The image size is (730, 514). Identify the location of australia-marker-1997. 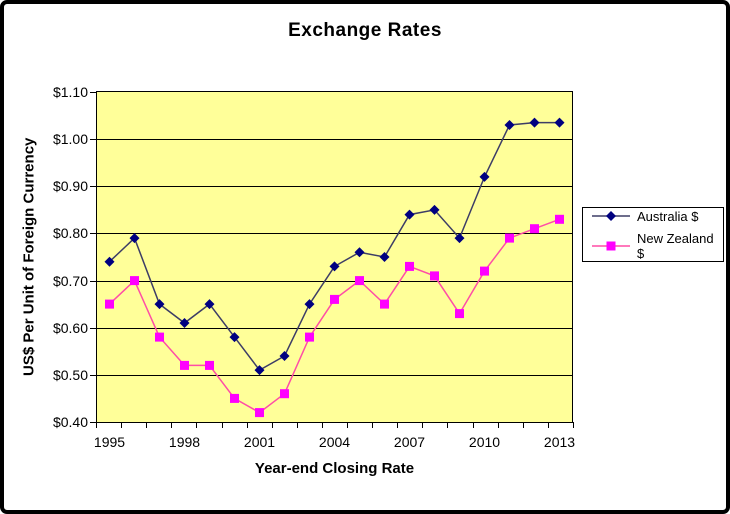
(159, 304).